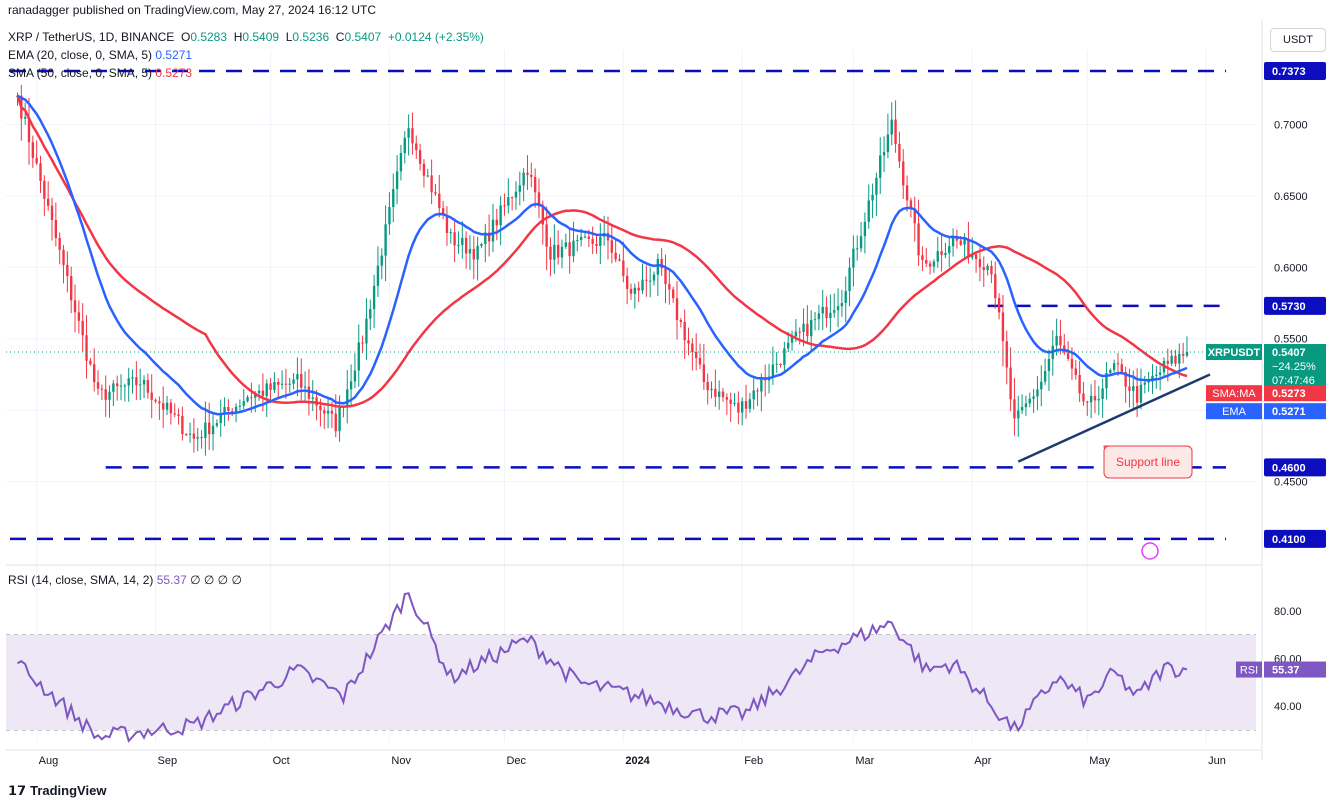  I want to click on ema-legend: EMA (20, close, 0, SMA, 5) 0.5271, so click(100, 55).